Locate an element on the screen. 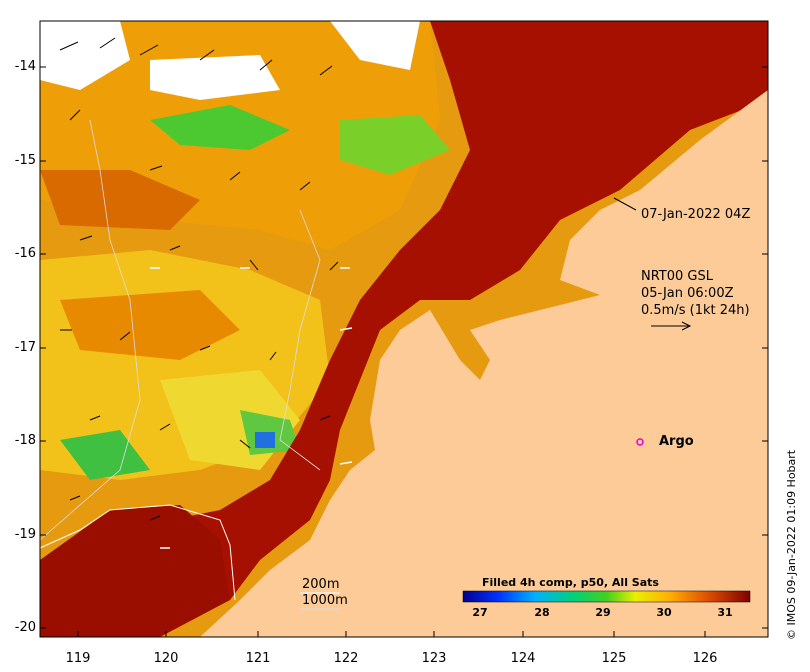 This screenshot has width=810, height=672. contour-1000m is located at coordinates (90, 330).